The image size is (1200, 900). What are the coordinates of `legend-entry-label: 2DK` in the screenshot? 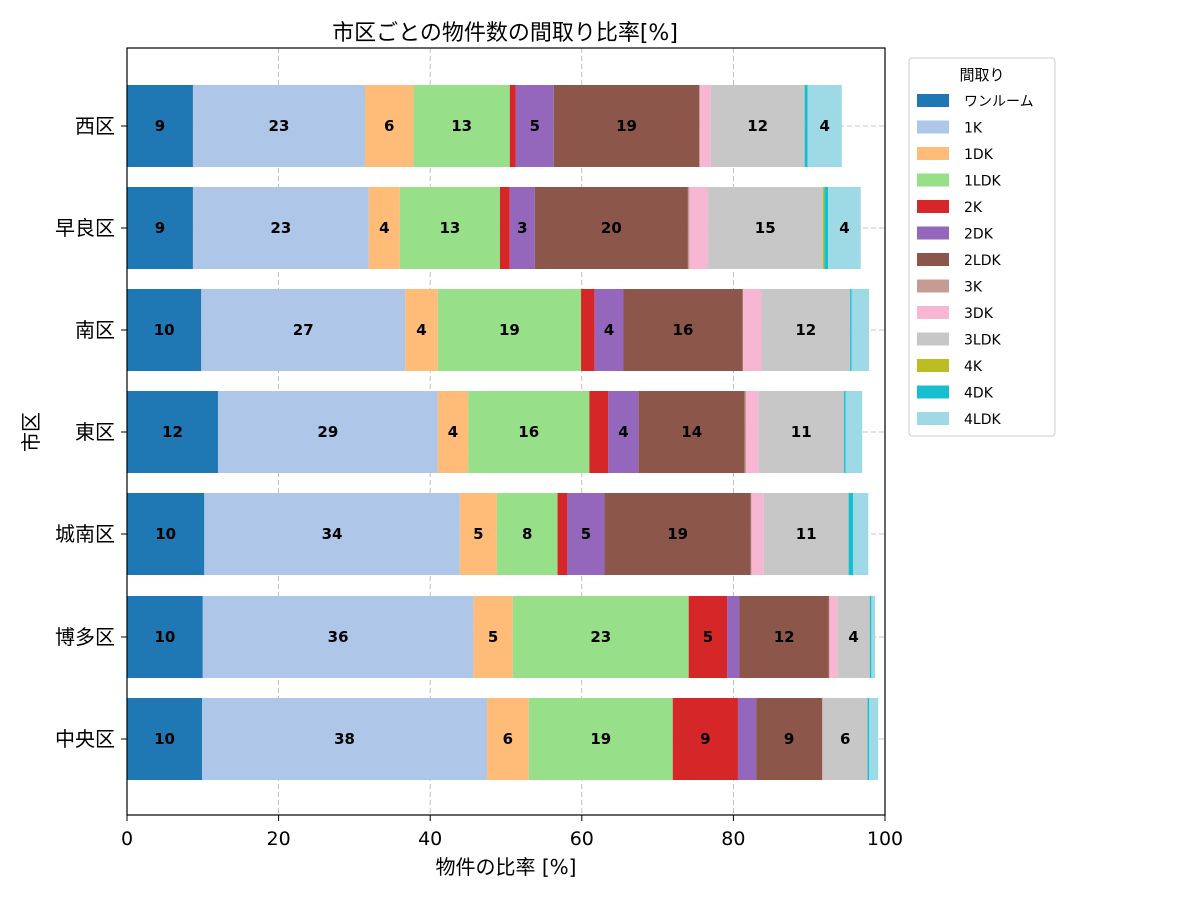 It's located at (979, 235).